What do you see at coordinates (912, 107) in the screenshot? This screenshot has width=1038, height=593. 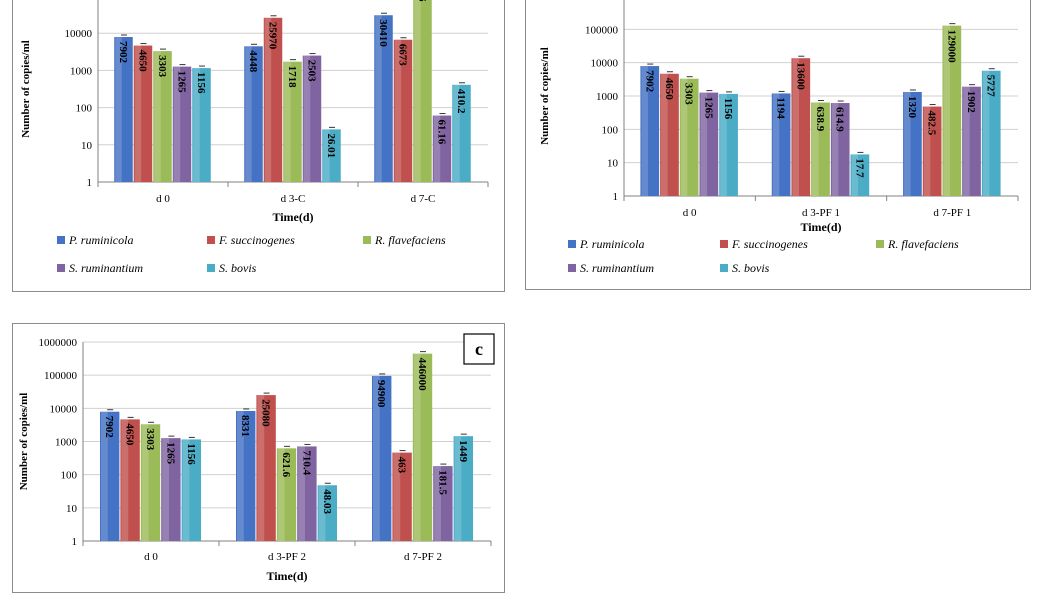 I see `bar-value-label: 1320` at bounding box center [912, 107].